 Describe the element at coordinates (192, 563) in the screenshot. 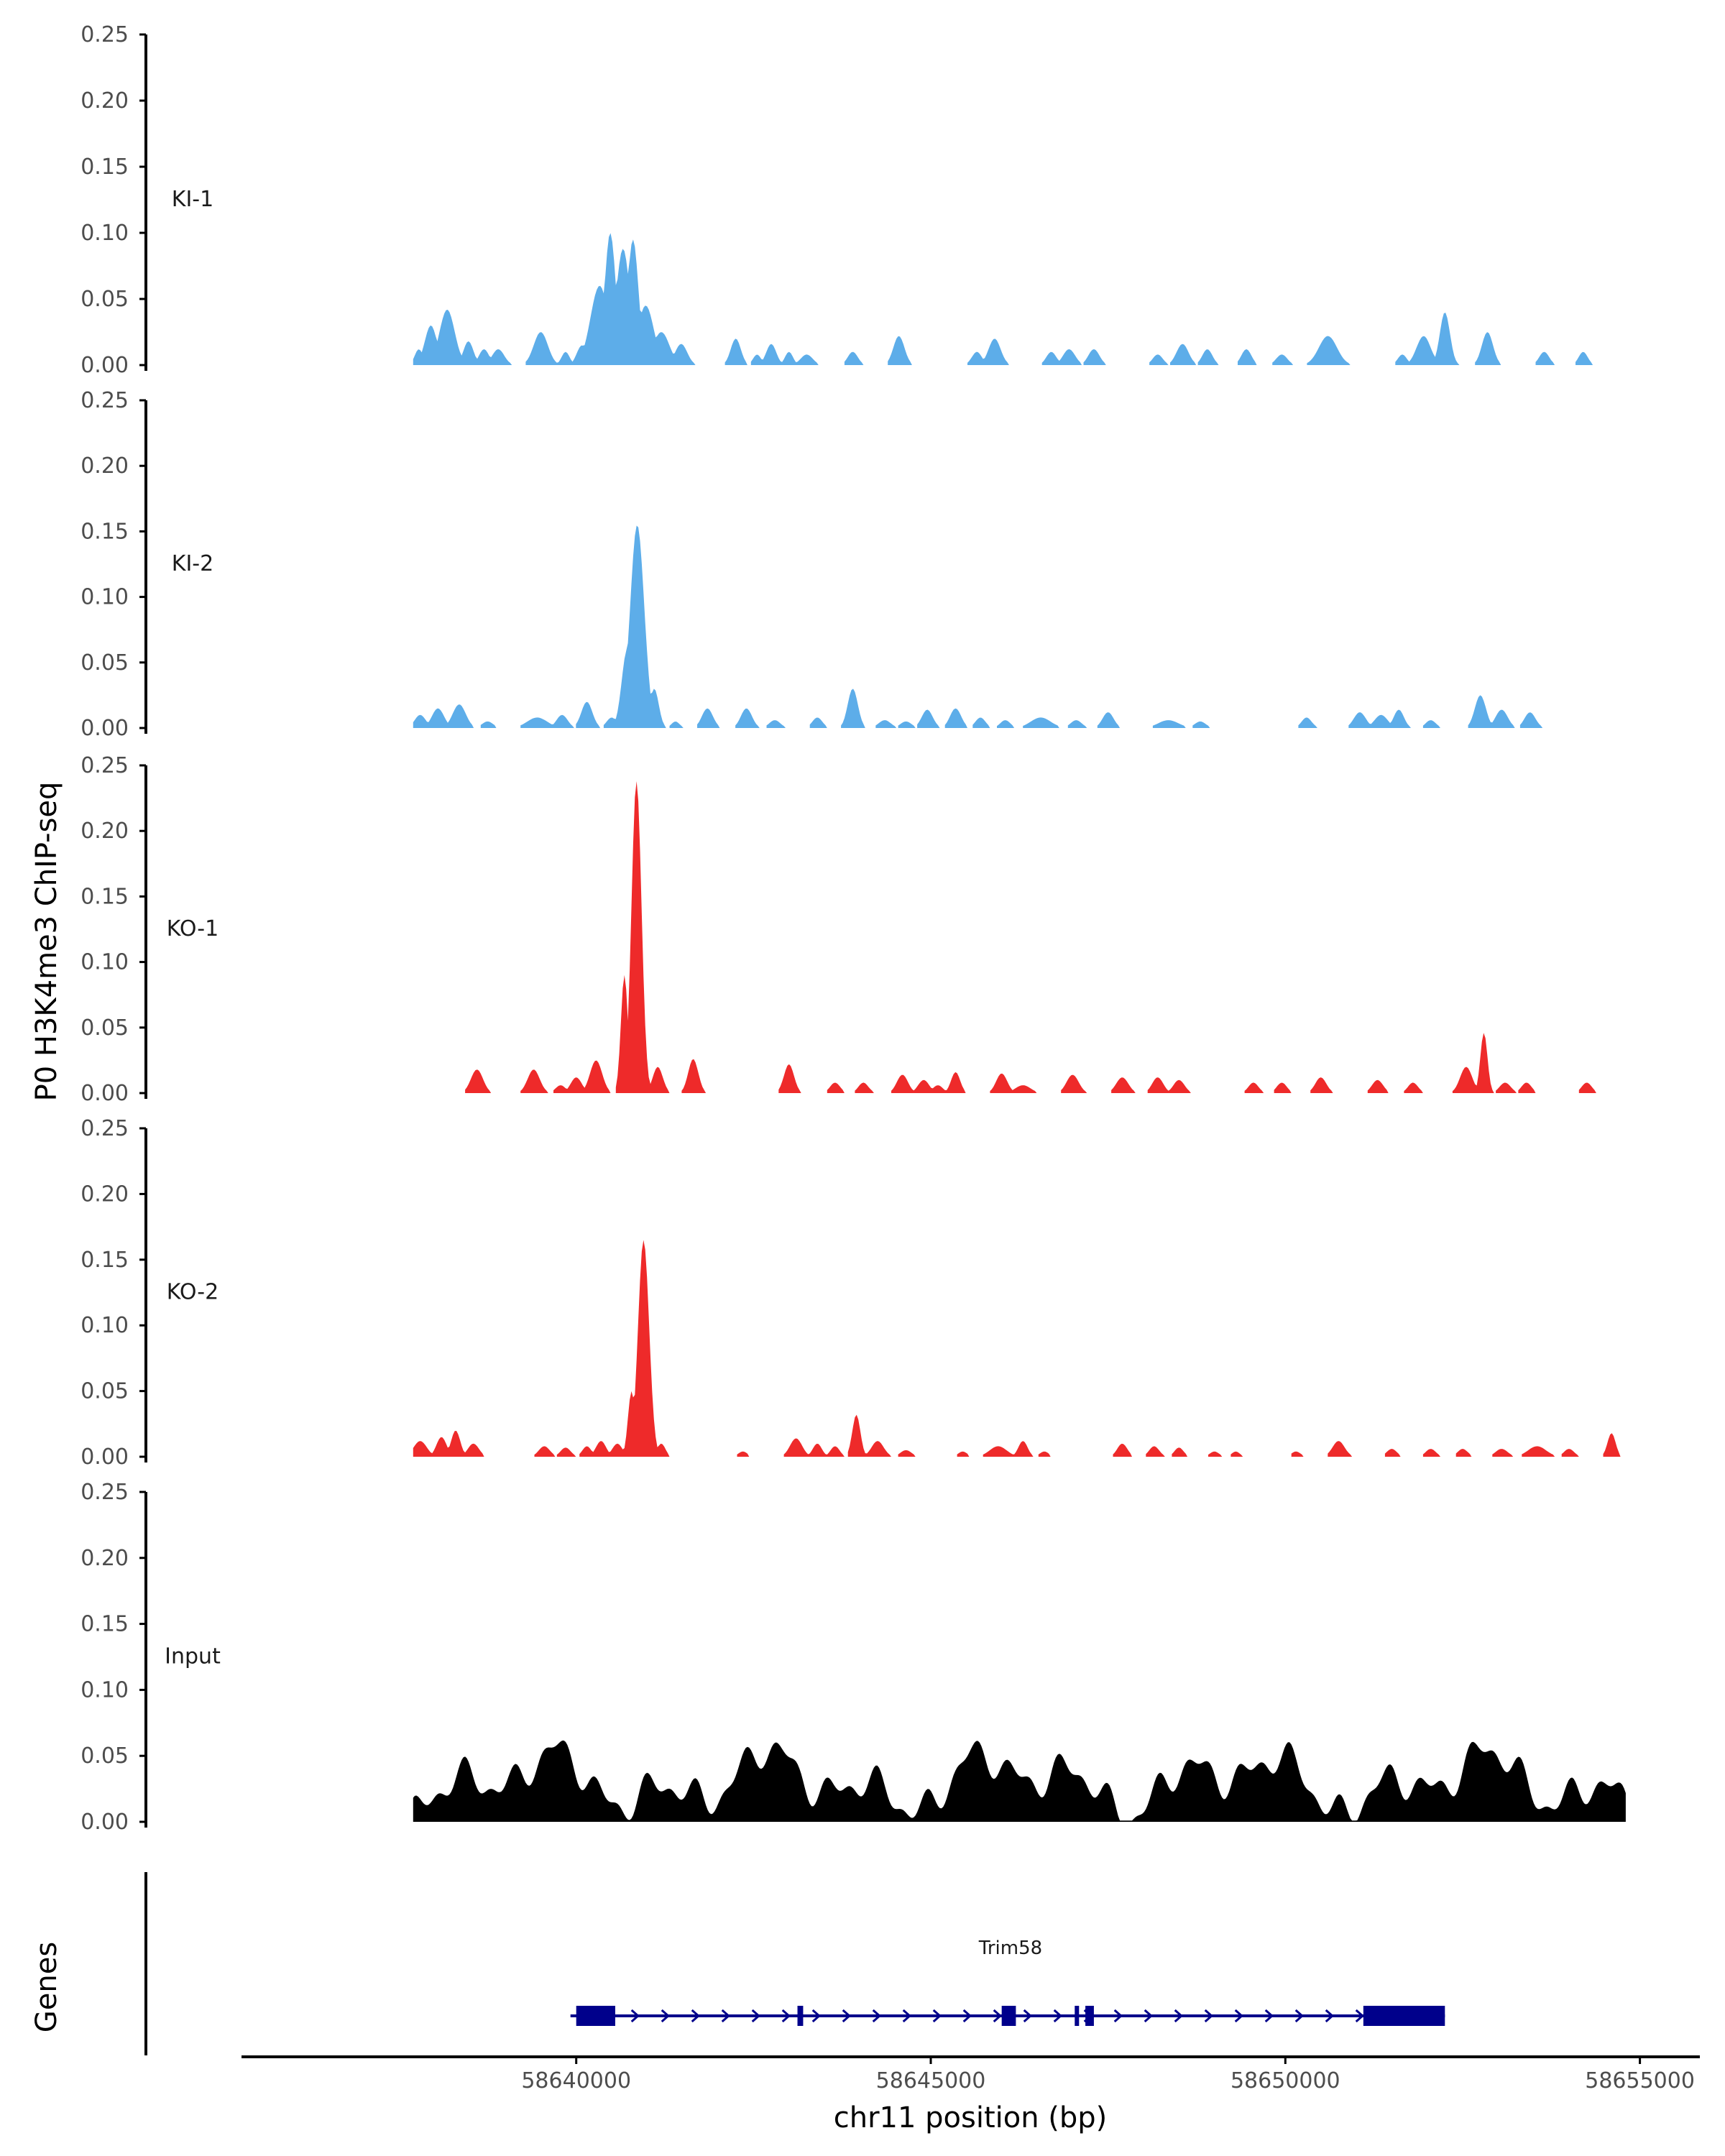

I see `track-label: KI-2` at that location.